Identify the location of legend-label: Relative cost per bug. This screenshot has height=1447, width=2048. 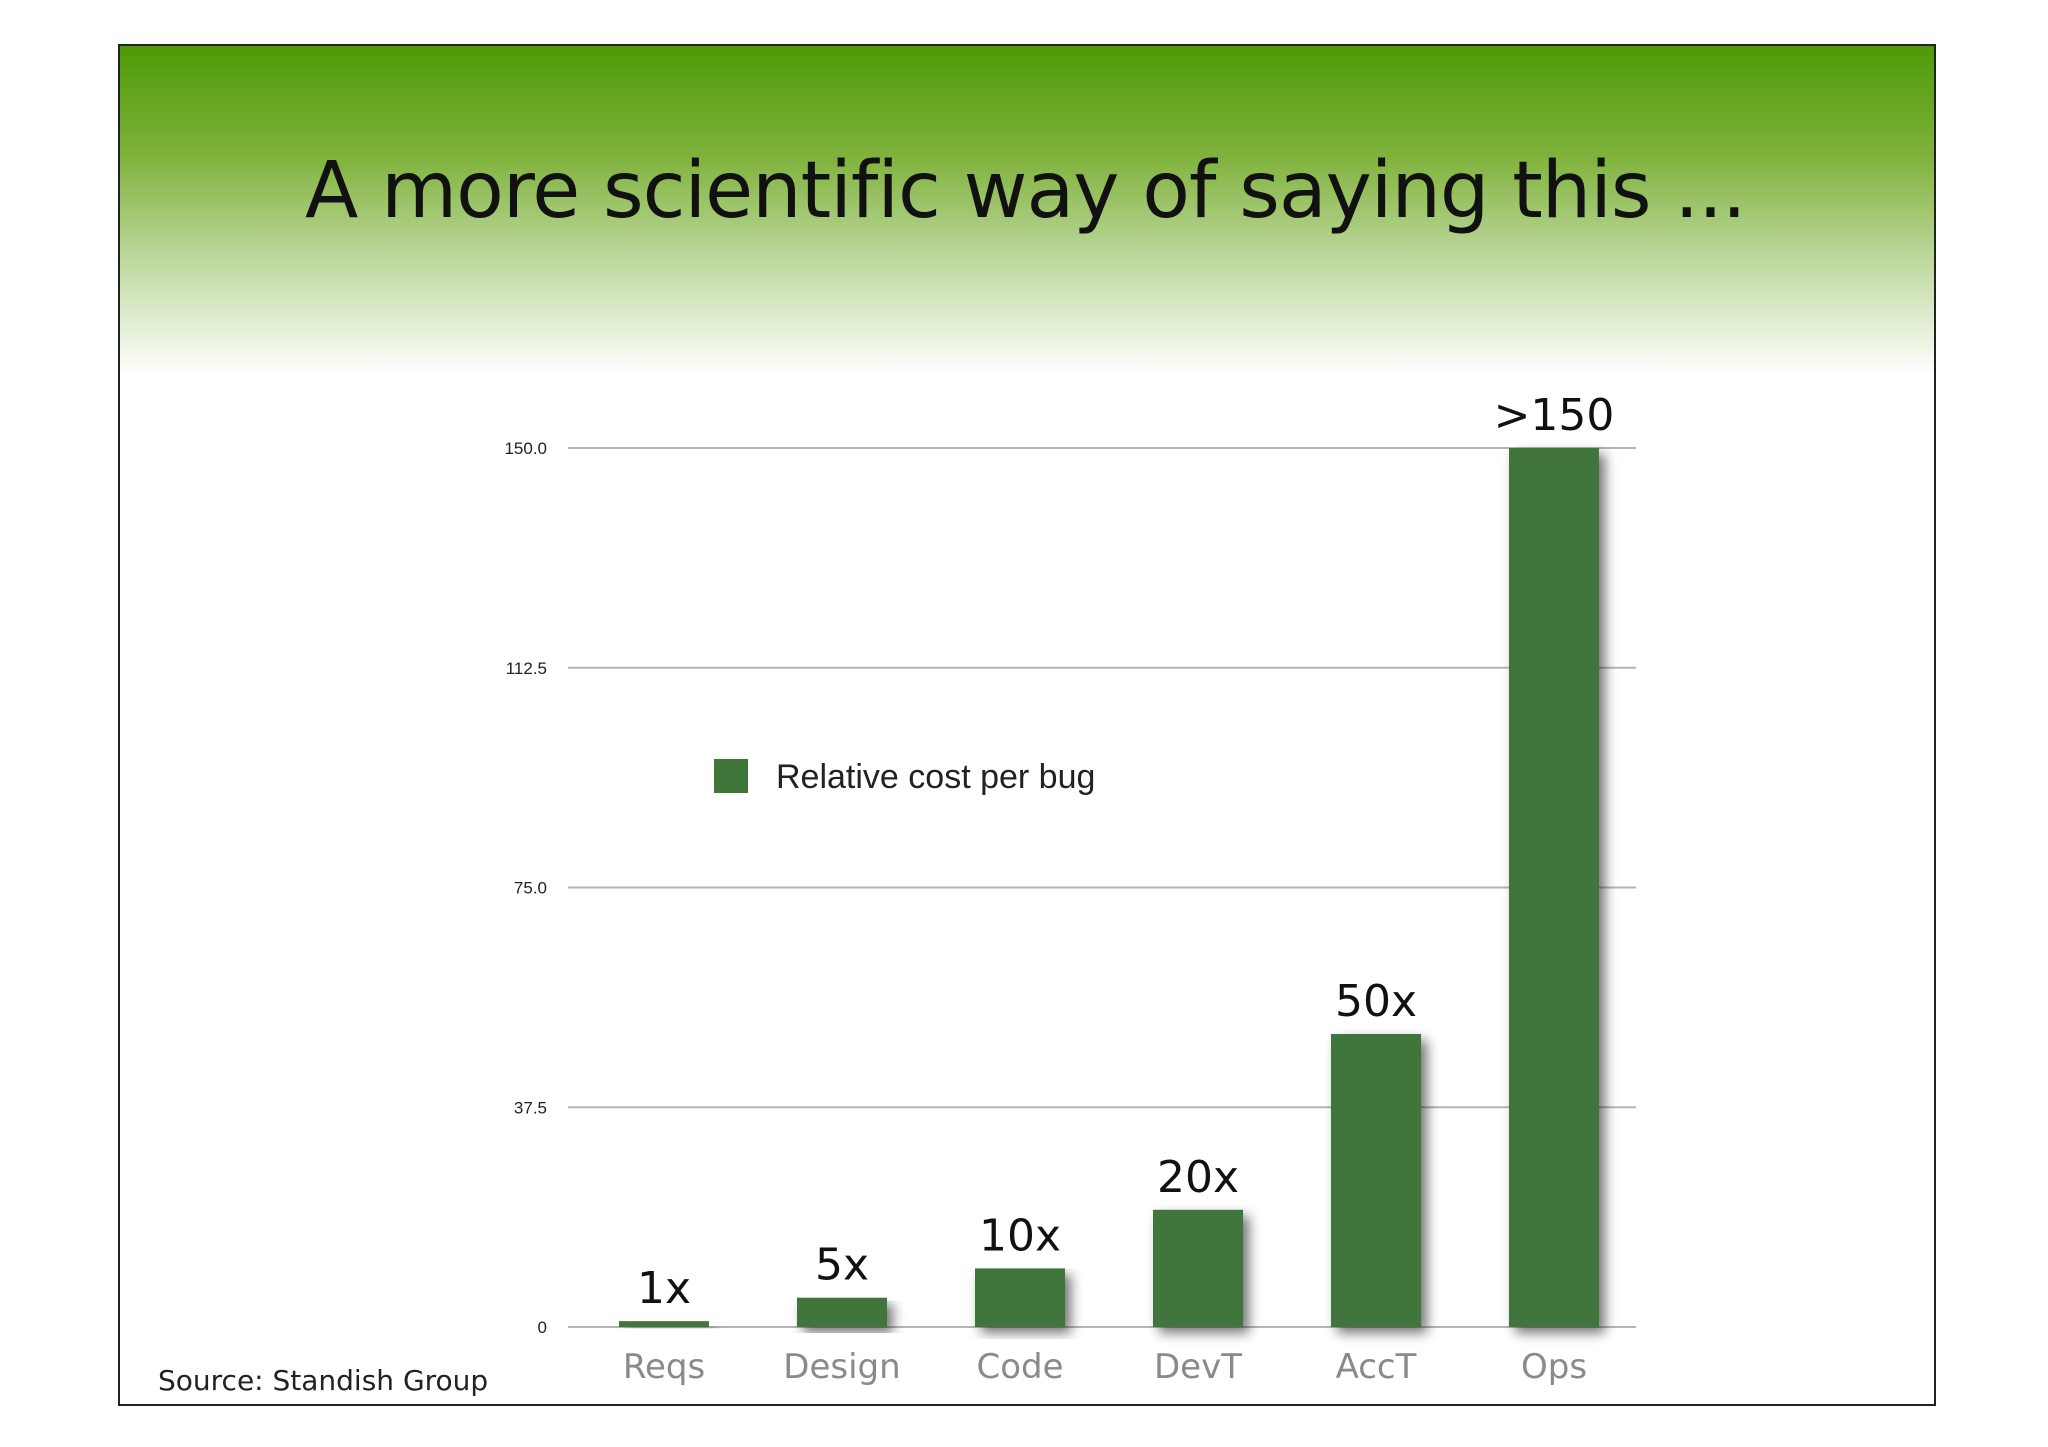
(935, 777).